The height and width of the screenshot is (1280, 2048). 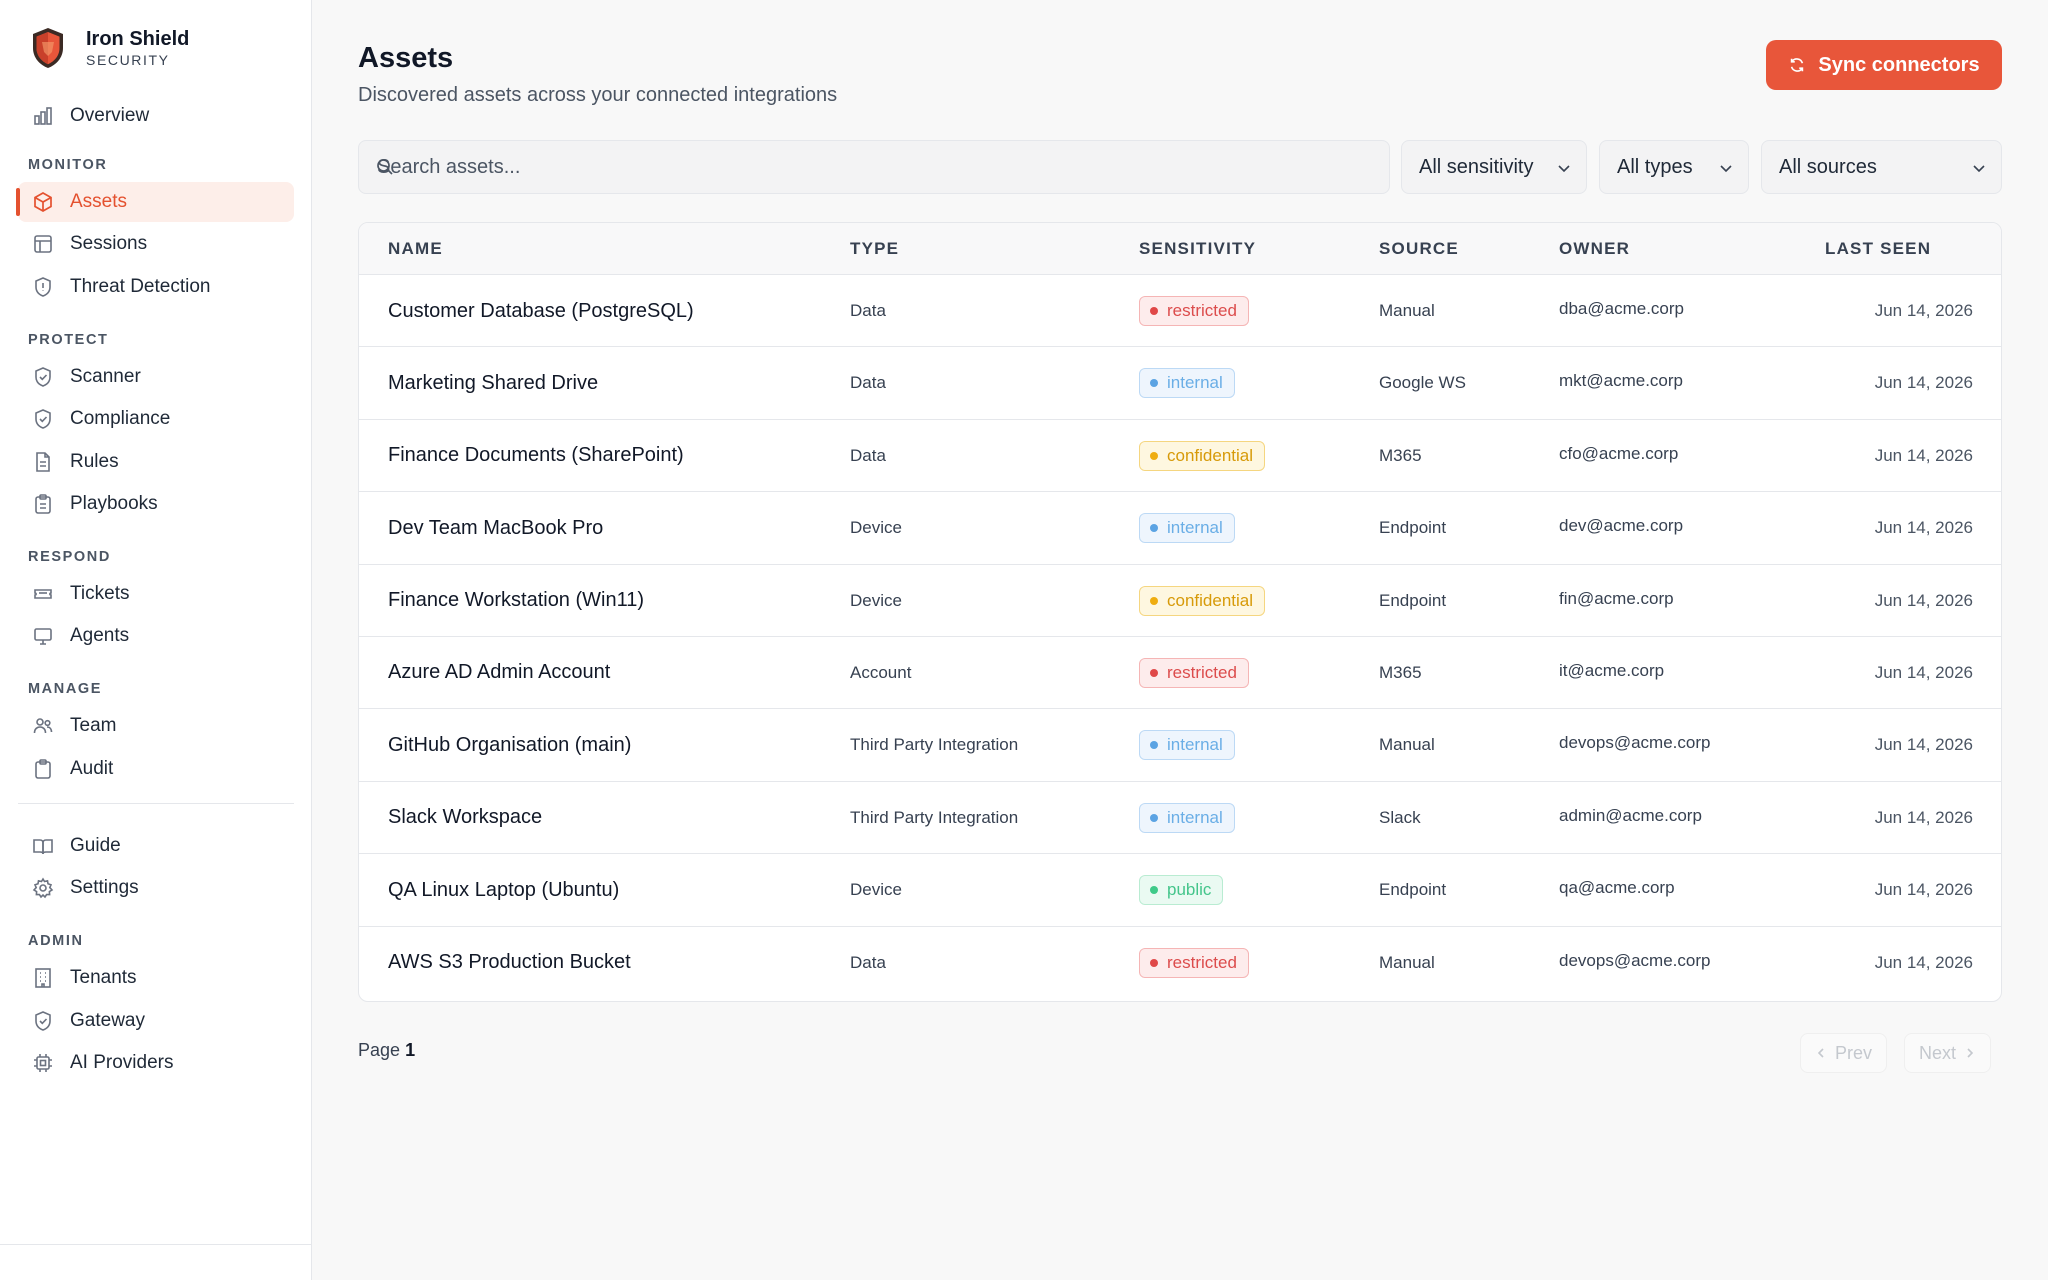 What do you see at coordinates (156, 287) in the screenshot?
I see `sidebar-item-threat-detection: Threat Detection` at bounding box center [156, 287].